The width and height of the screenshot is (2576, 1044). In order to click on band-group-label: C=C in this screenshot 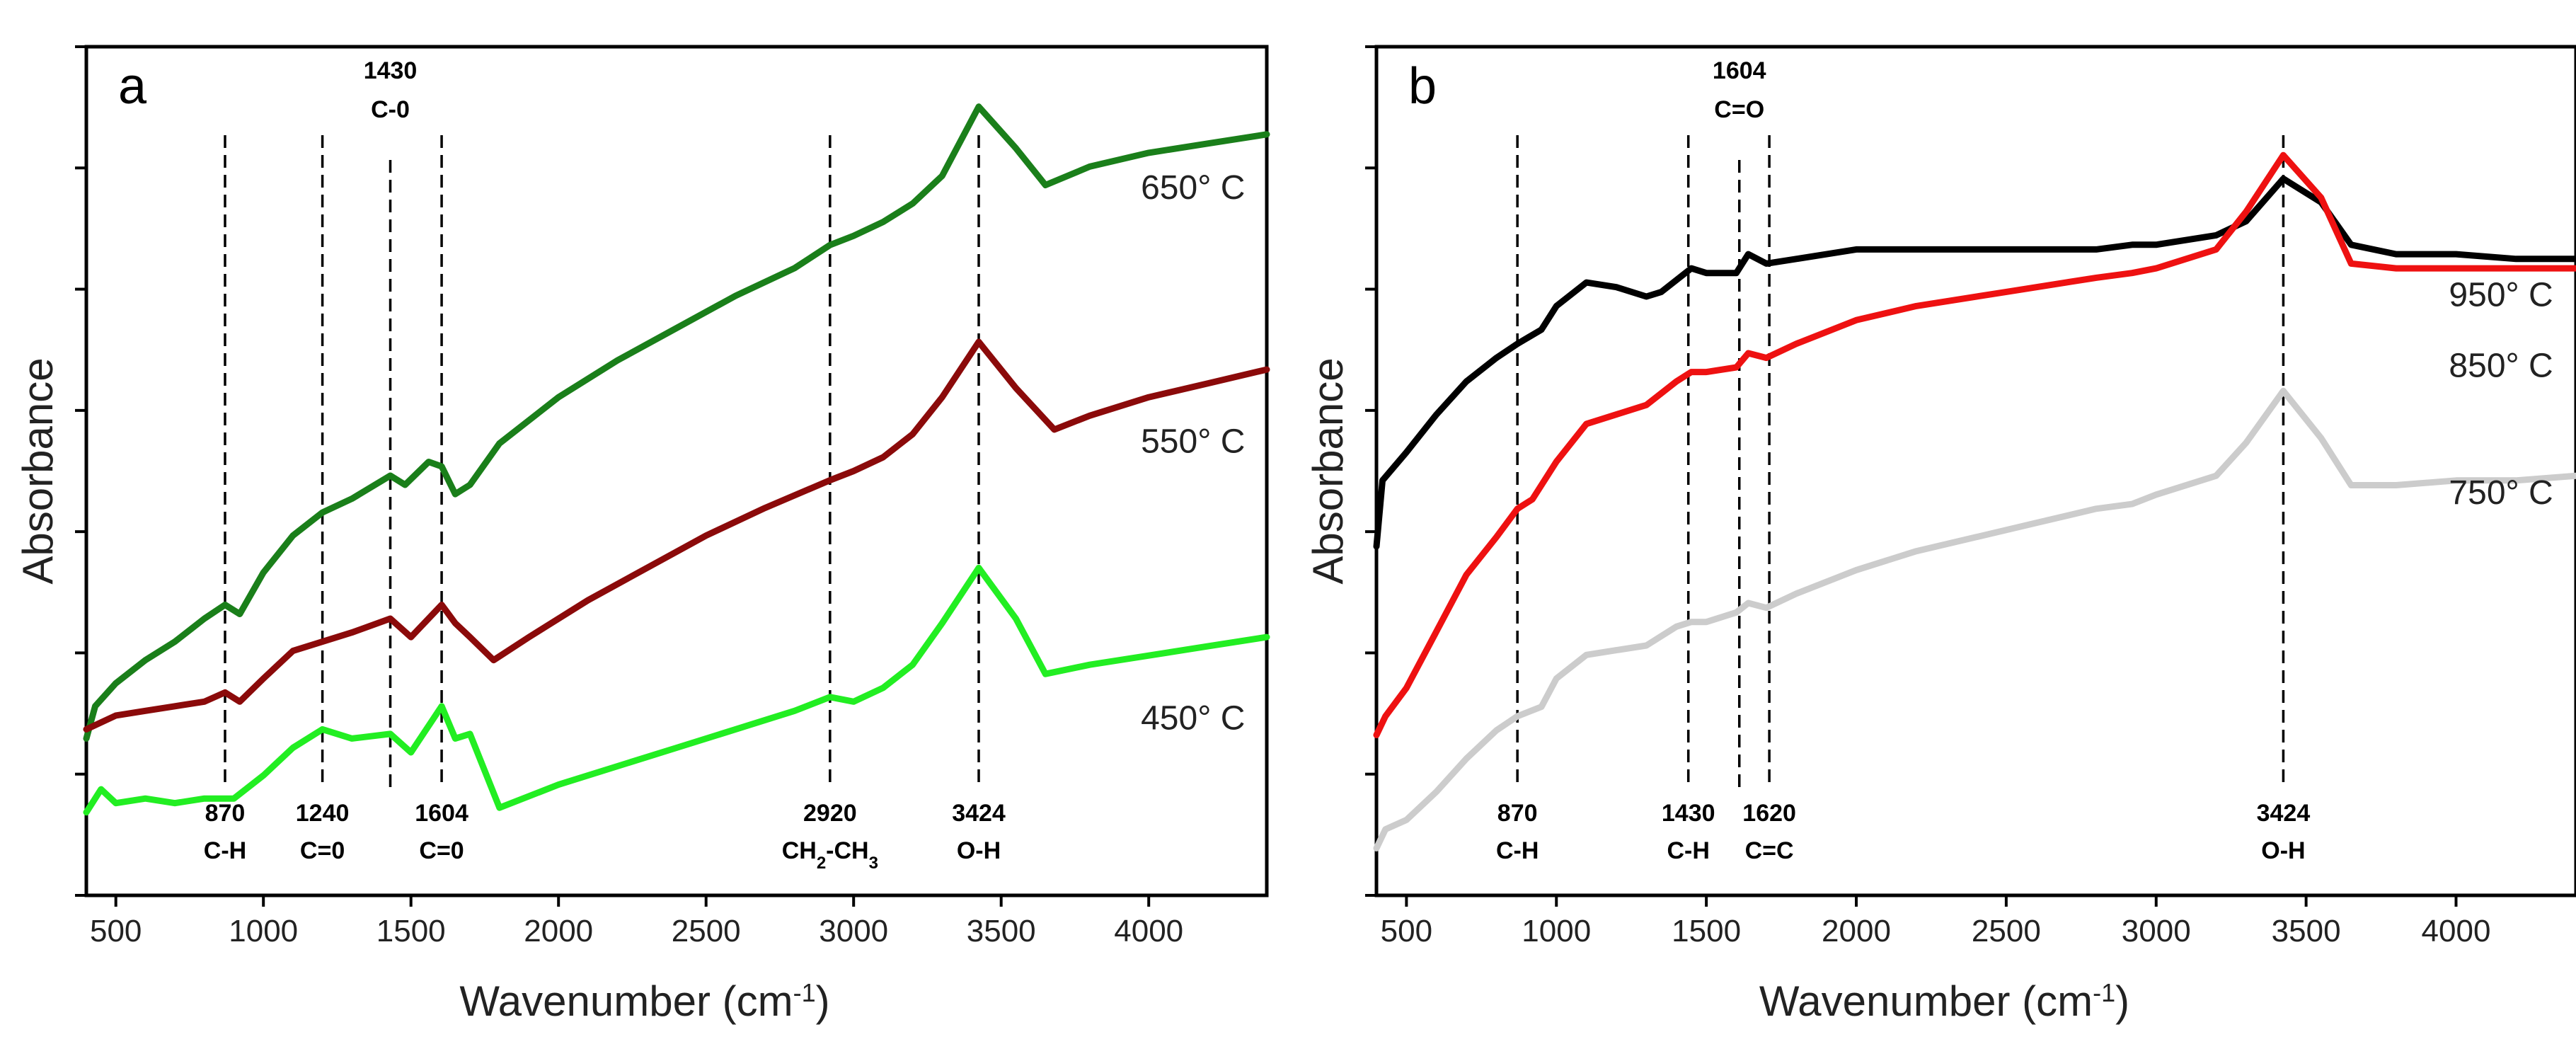, I will do `click(1770, 851)`.